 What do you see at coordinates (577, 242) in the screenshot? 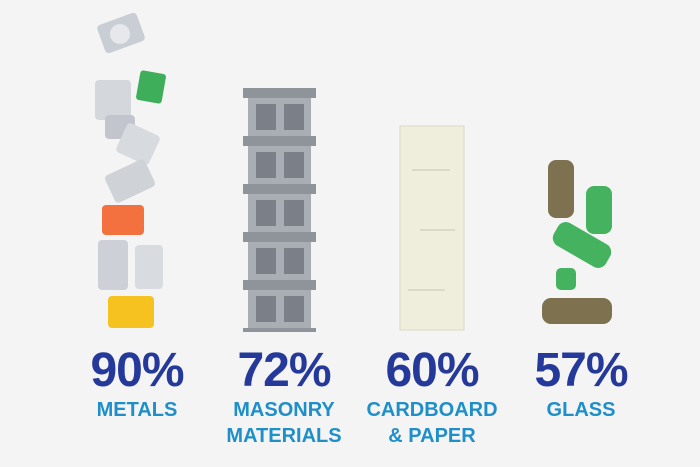
I see `glass-bottles-icon` at bounding box center [577, 242].